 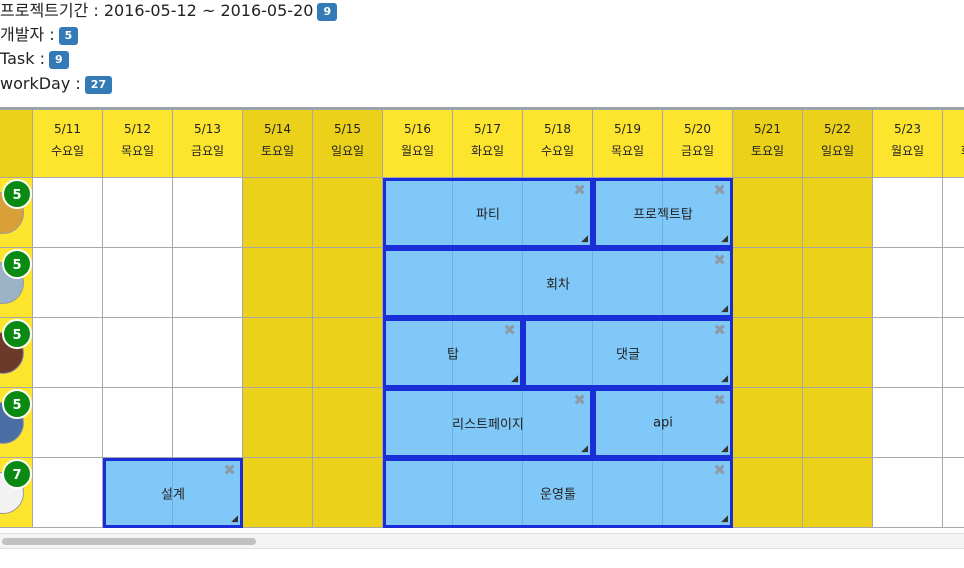 What do you see at coordinates (16, 493) in the screenshot?
I see `developer-cell: 7` at bounding box center [16, 493].